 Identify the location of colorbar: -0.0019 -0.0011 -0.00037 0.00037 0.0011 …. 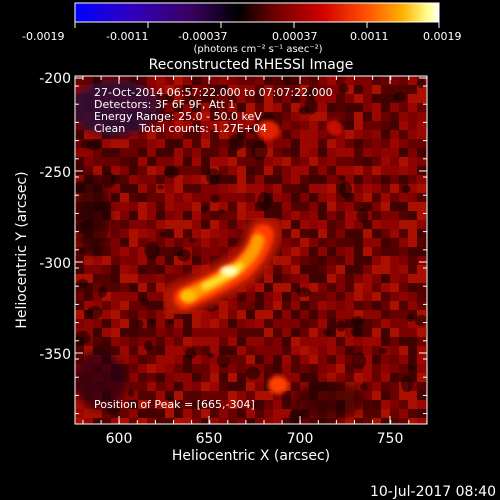
(242, 28).